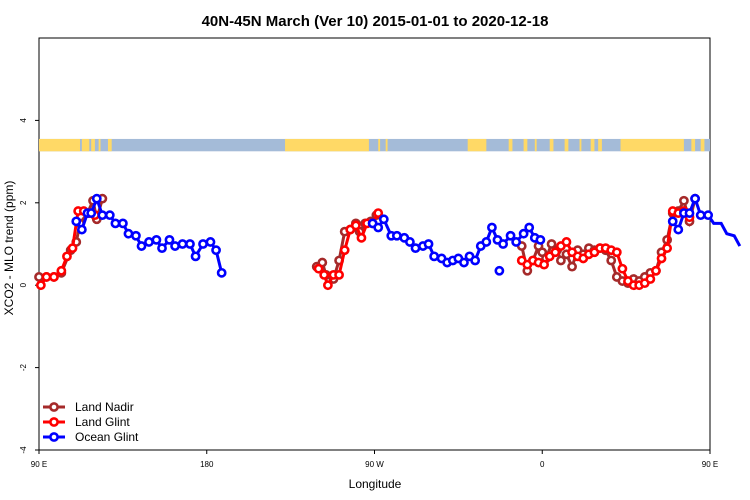 The image size is (750, 500). I want to click on x-axis: 90 E 180 90 W 0 90 E, so click(374, 459).